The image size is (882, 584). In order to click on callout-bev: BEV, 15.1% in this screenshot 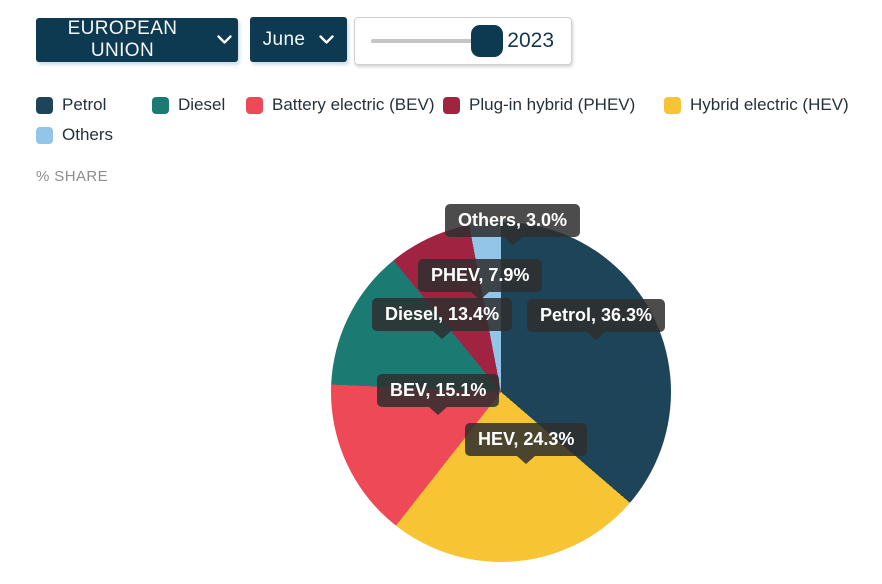, I will do `click(438, 390)`.